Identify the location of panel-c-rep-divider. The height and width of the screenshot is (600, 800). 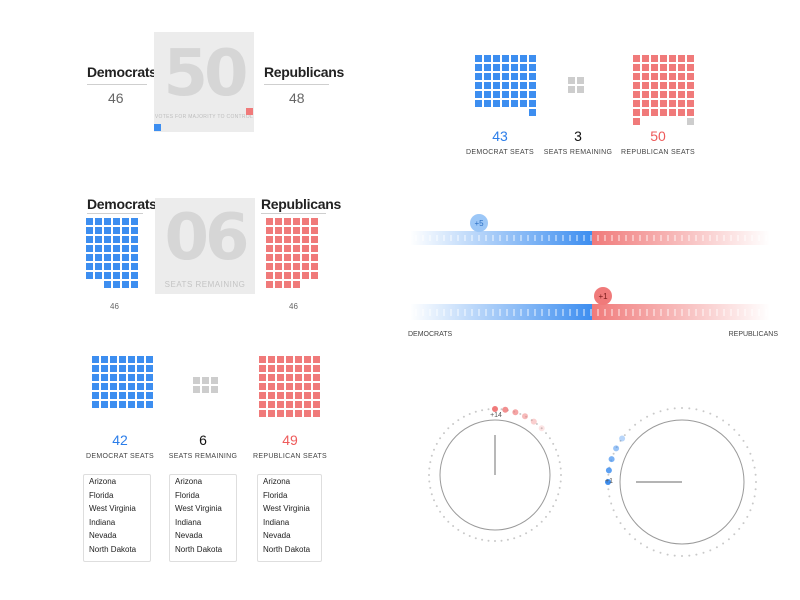
(293, 213).